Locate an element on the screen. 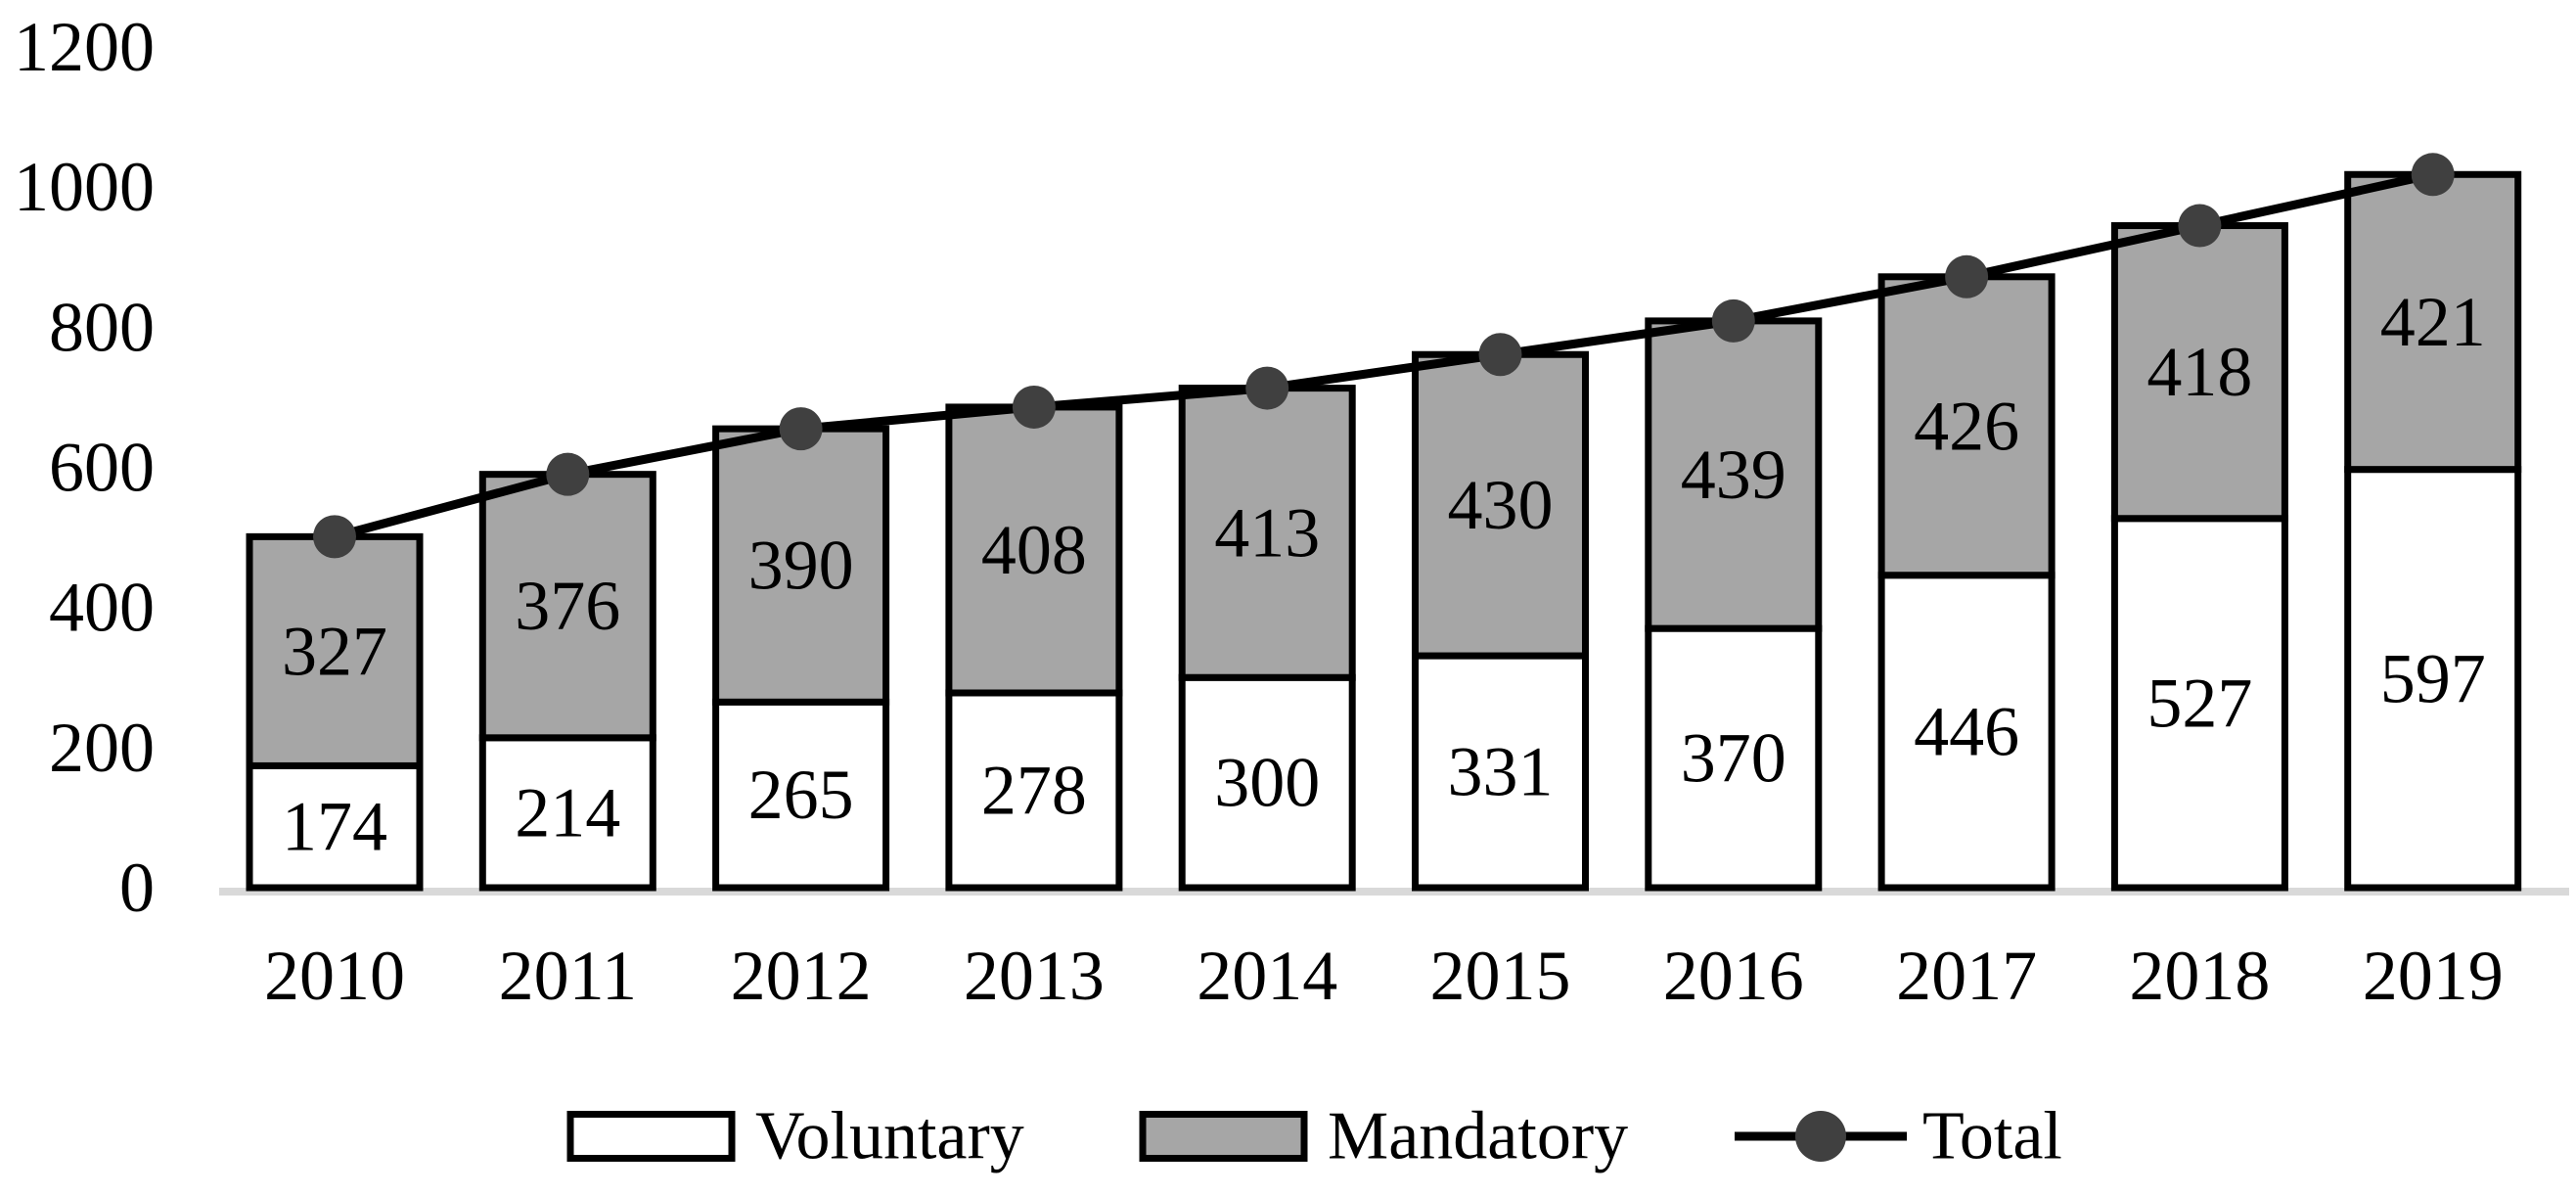 The height and width of the screenshot is (1195, 2576). bar-segment-mandatory-2017 is located at coordinates (1966, 426).